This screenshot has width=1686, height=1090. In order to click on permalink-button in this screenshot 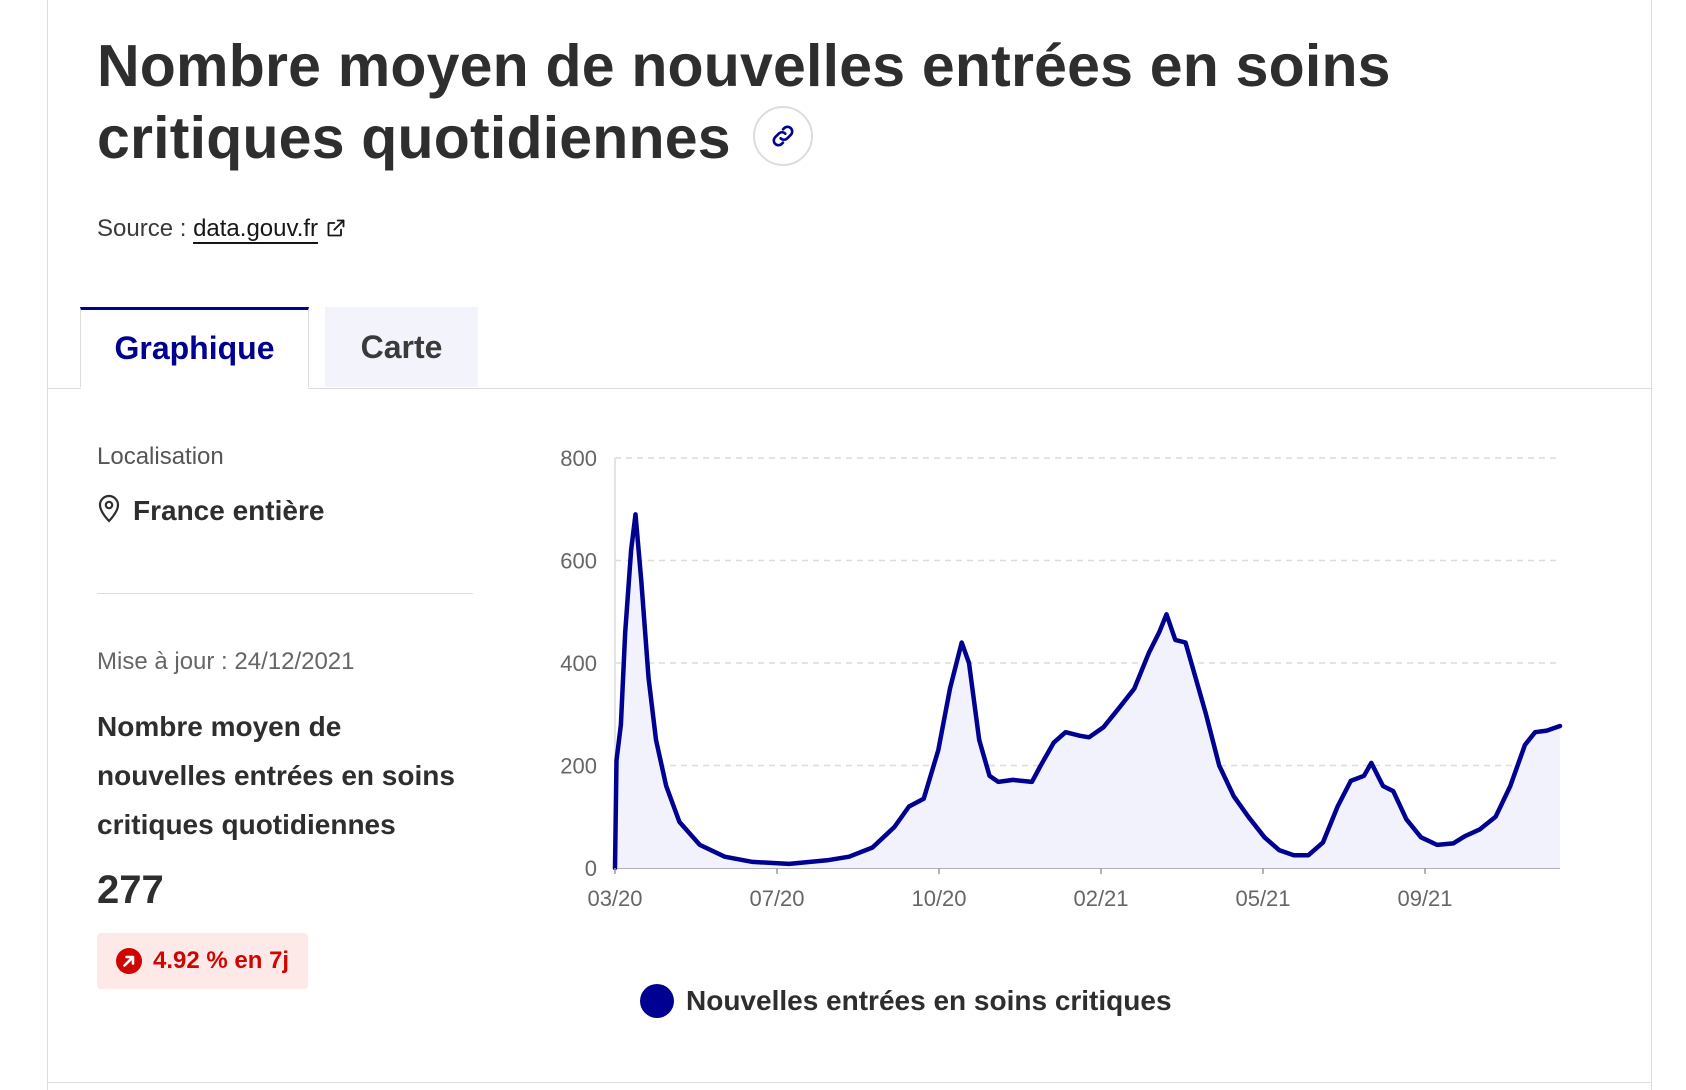, I will do `click(782, 136)`.